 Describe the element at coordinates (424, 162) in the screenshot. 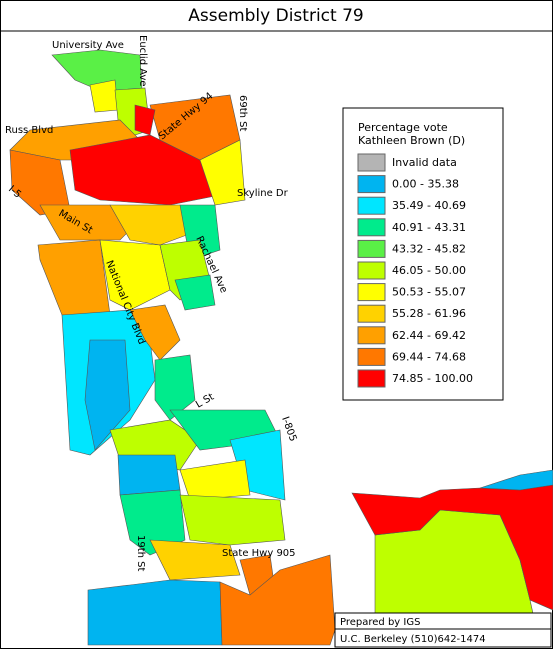

I see `legend-label: Invalid data` at that location.